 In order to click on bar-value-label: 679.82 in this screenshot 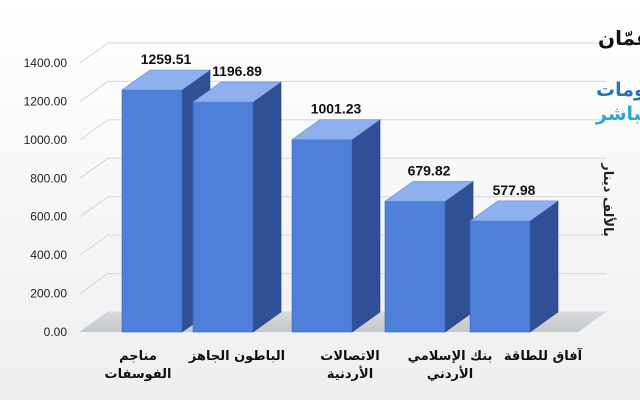, I will do `click(429, 170)`.